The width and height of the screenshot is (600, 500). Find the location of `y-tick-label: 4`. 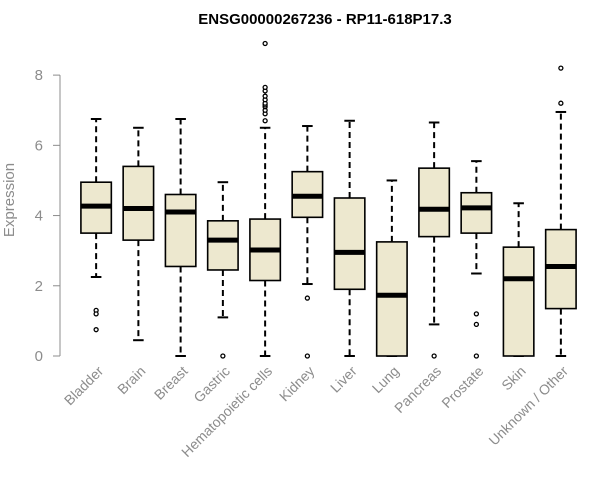

y-tick-label: 4 is located at coordinates (39, 216).